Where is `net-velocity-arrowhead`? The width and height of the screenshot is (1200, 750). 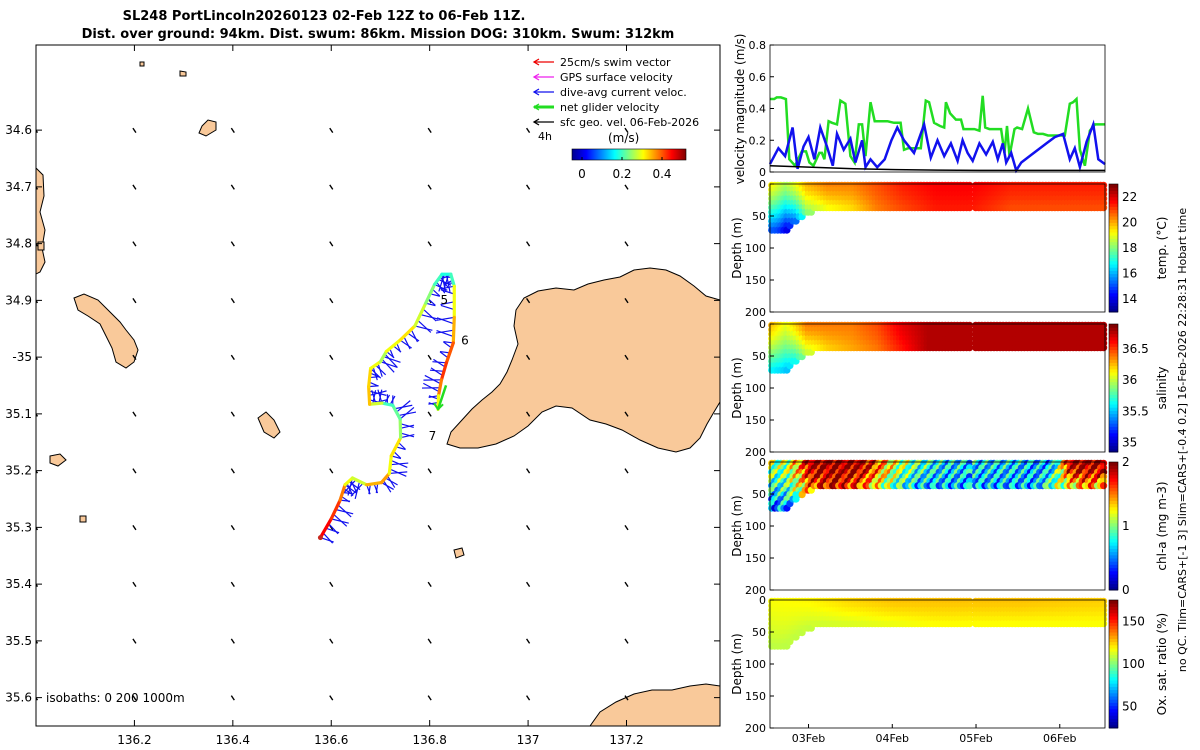
net-velocity-arrowhead is located at coordinates (438, 406).